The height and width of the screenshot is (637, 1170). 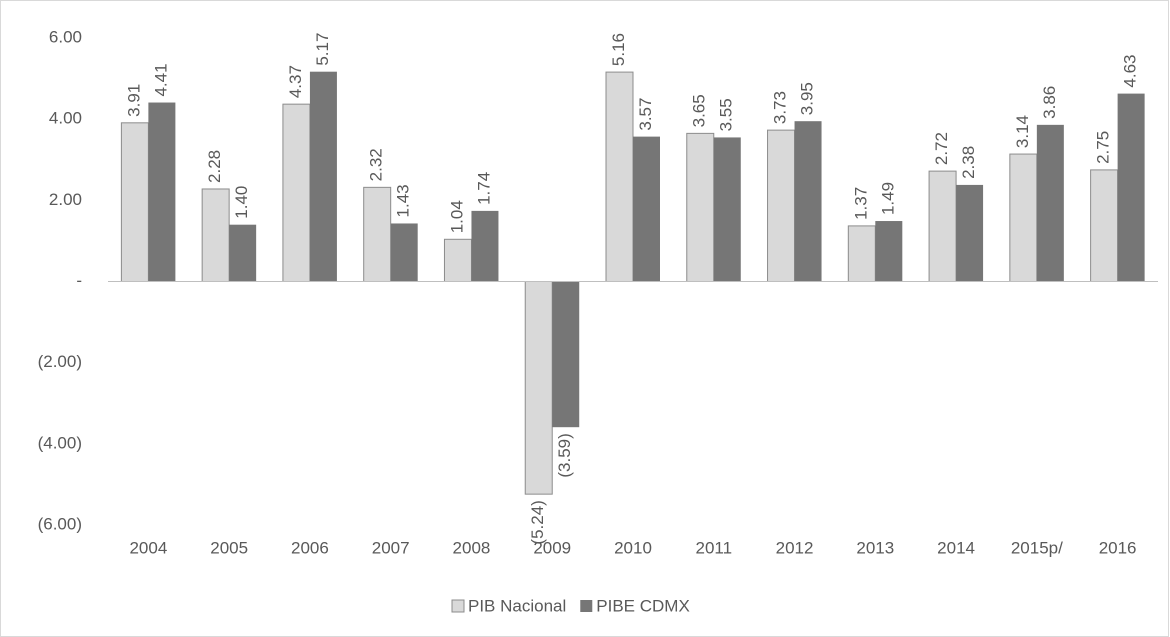 I want to click on data-label: 2.38, so click(x=968, y=162).